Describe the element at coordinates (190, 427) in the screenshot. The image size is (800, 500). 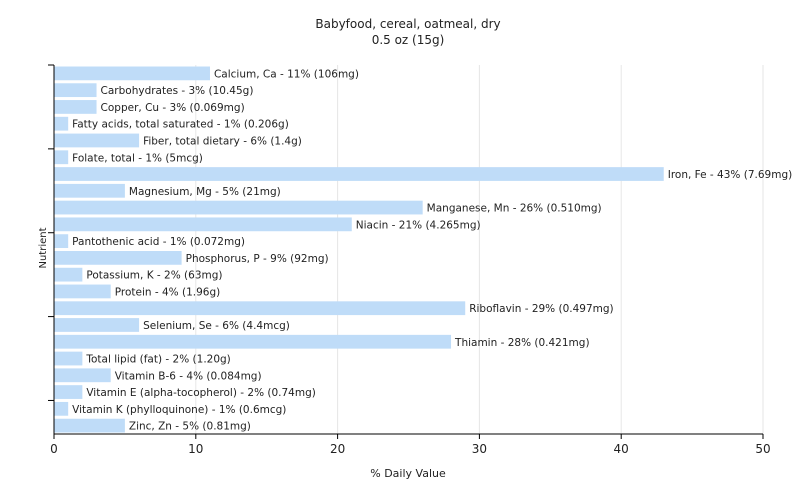
I see `bar-label: Zinc, Zn - 5% (0.81mg)` at that location.